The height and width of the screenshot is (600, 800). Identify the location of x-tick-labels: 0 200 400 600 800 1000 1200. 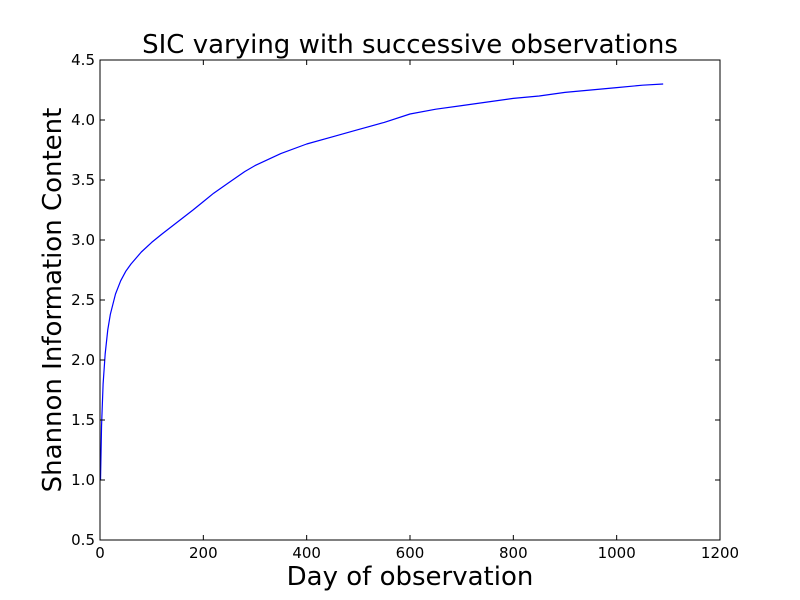
(417, 553).